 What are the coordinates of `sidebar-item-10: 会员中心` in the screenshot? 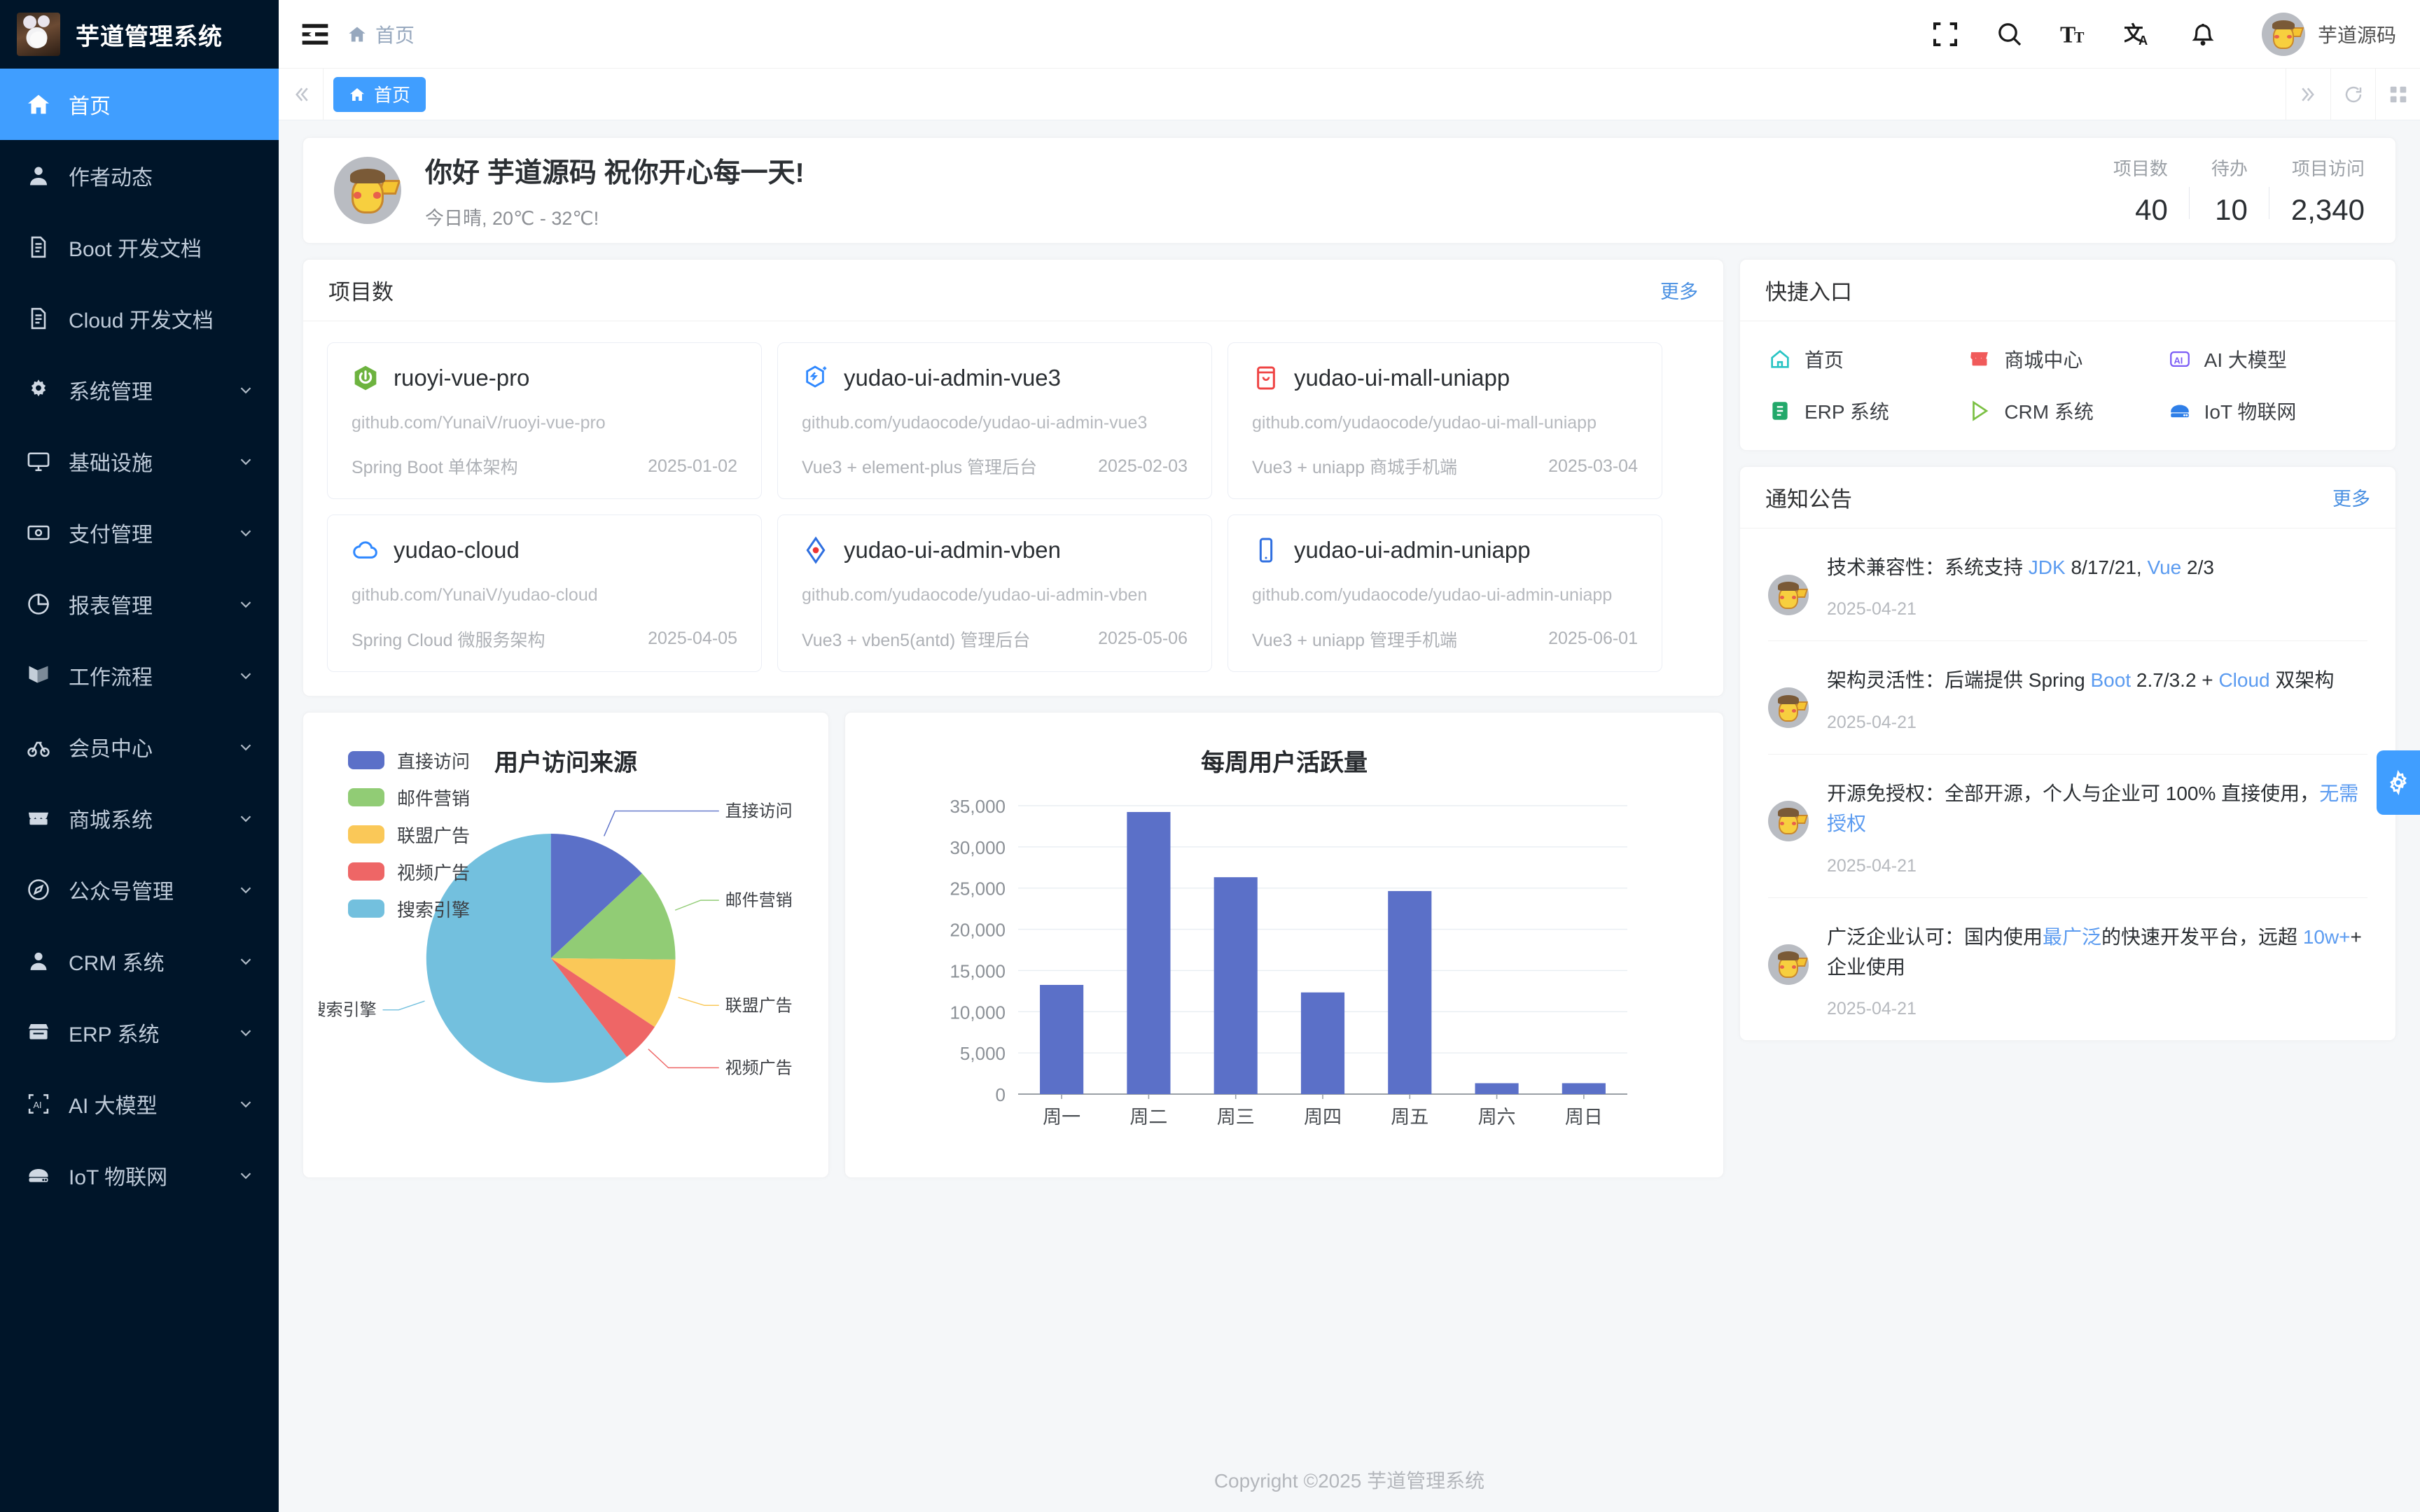 It's located at (139, 747).